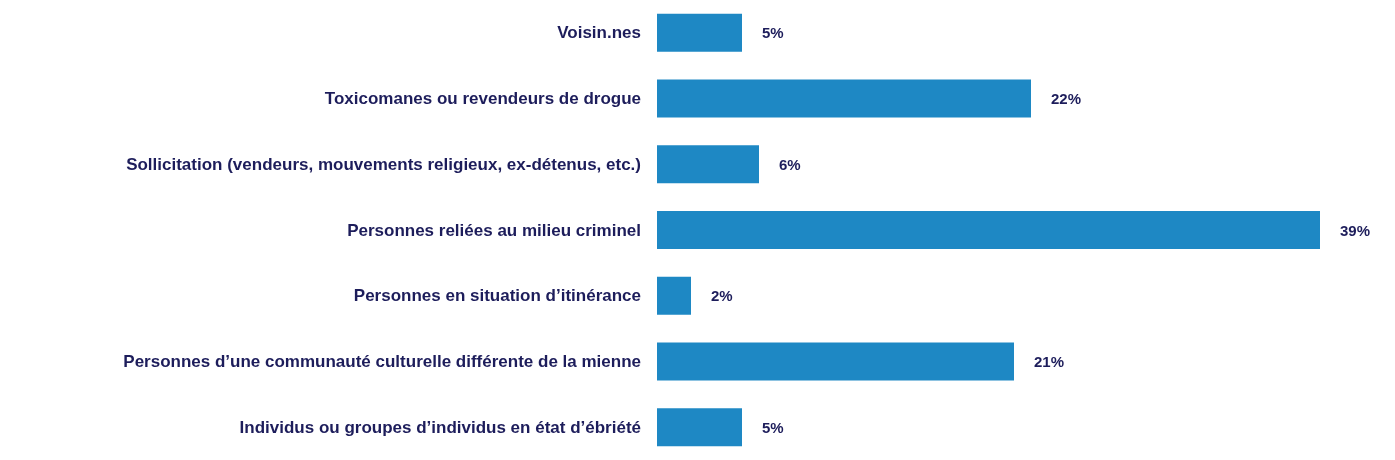 The width and height of the screenshot is (1395, 460). Describe the element at coordinates (382, 361) in the screenshot. I see `y-tick-label: Personnes d’une communauté culturelle différente de la mienne` at that location.